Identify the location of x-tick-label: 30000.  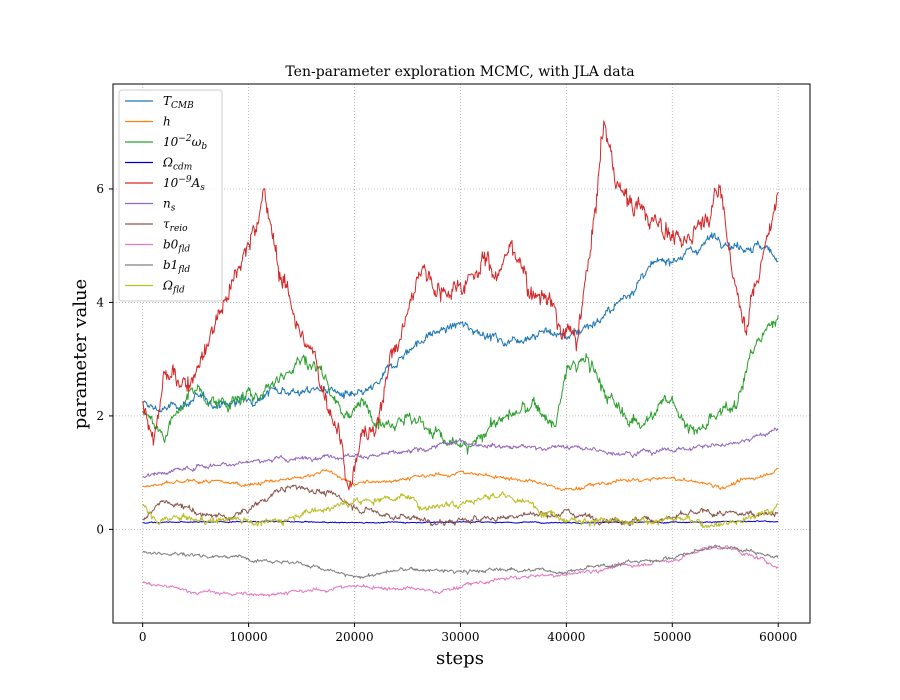
(460, 637).